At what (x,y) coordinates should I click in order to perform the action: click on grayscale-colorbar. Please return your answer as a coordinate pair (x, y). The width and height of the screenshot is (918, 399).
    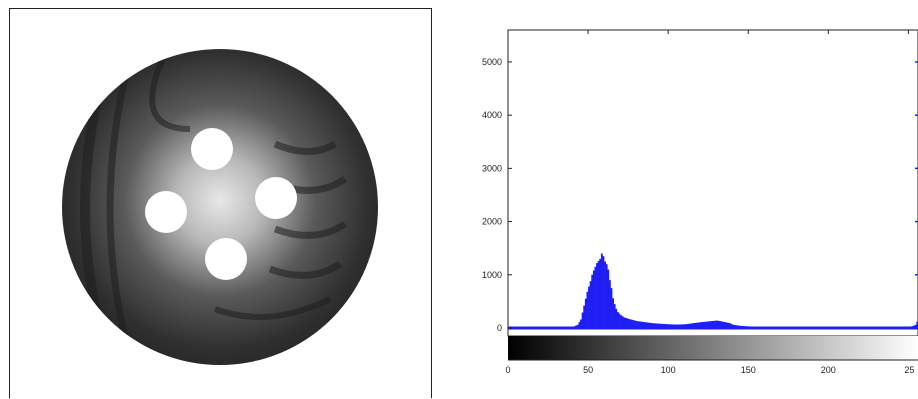
    Looking at the image, I should click on (713, 348).